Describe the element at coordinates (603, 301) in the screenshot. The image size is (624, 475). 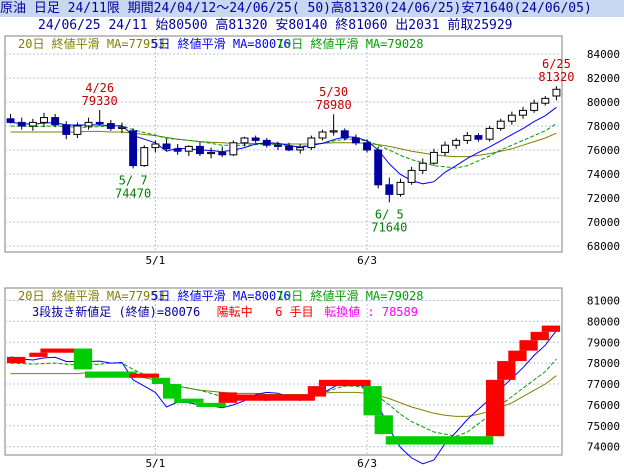
I see `y-tick-label: 81000` at that location.